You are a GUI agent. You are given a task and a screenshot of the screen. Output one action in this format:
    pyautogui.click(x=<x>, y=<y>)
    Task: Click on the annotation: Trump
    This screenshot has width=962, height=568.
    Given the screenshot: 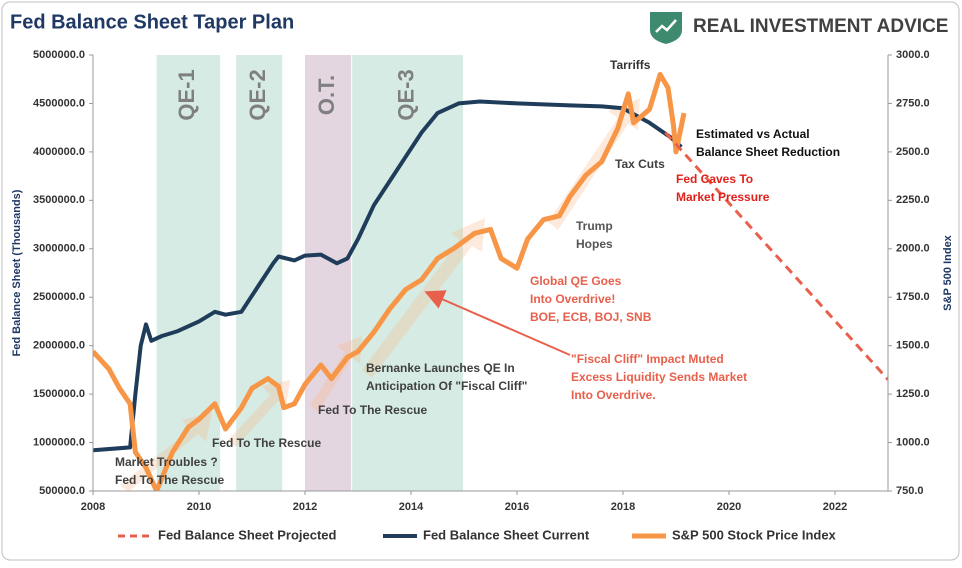 What is the action you would take?
    pyautogui.click(x=594, y=226)
    